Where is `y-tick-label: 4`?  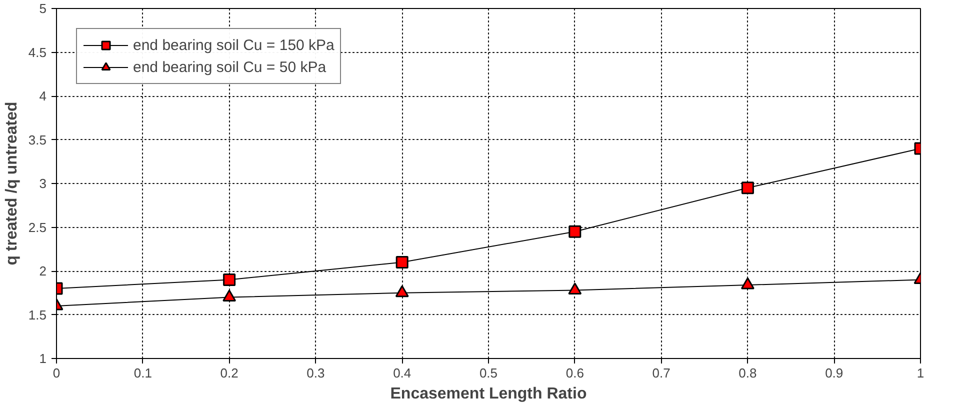
y-tick-label: 4 is located at coordinates (43, 96).